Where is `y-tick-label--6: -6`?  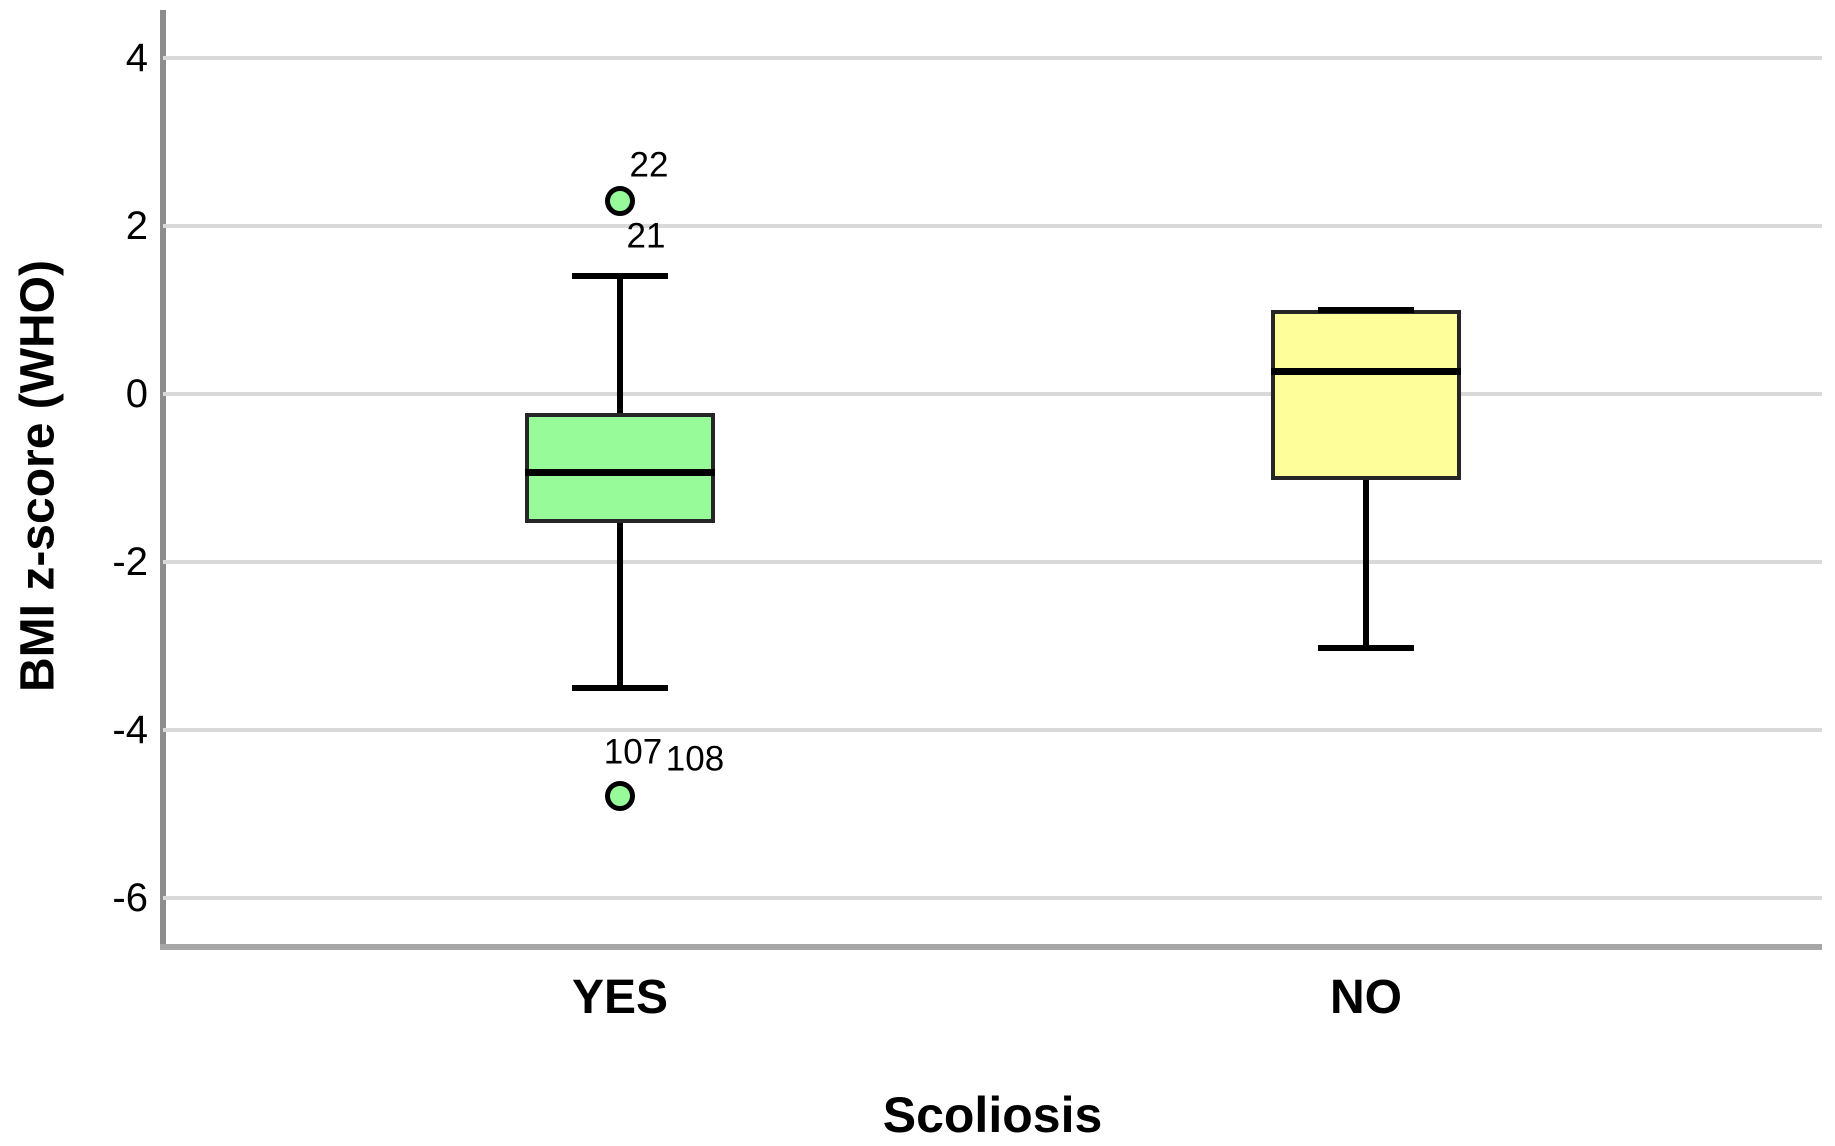 y-tick-label--6: -6 is located at coordinates (130, 898).